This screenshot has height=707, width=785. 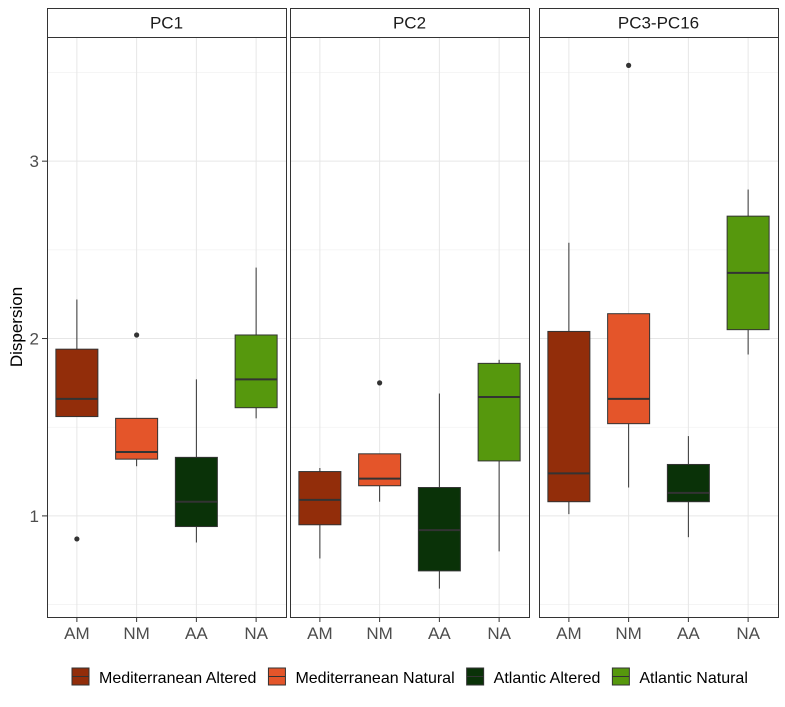 I want to click on facet-title: PC2, so click(x=409, y=23).